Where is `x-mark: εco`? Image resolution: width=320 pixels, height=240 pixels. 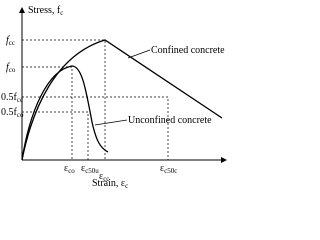 x-mark: εco is located at coordinates (69, 169).